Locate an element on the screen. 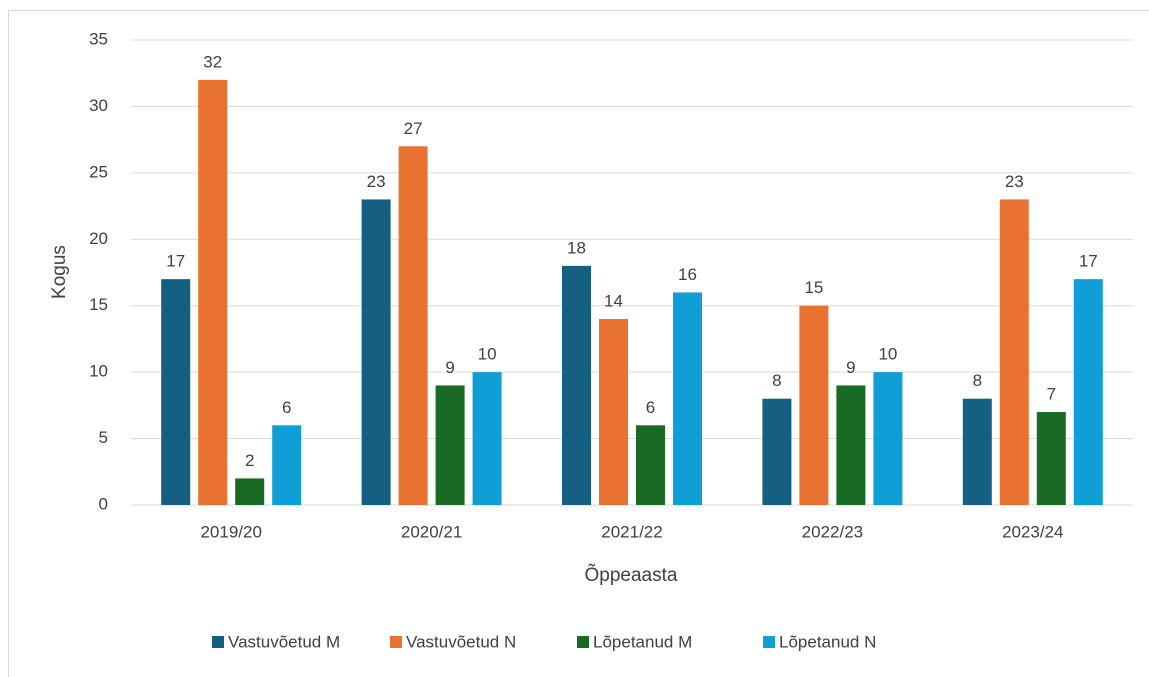 The image size is (1149, 677). y-tick-label: 25 is located at coordinates (98, 171).